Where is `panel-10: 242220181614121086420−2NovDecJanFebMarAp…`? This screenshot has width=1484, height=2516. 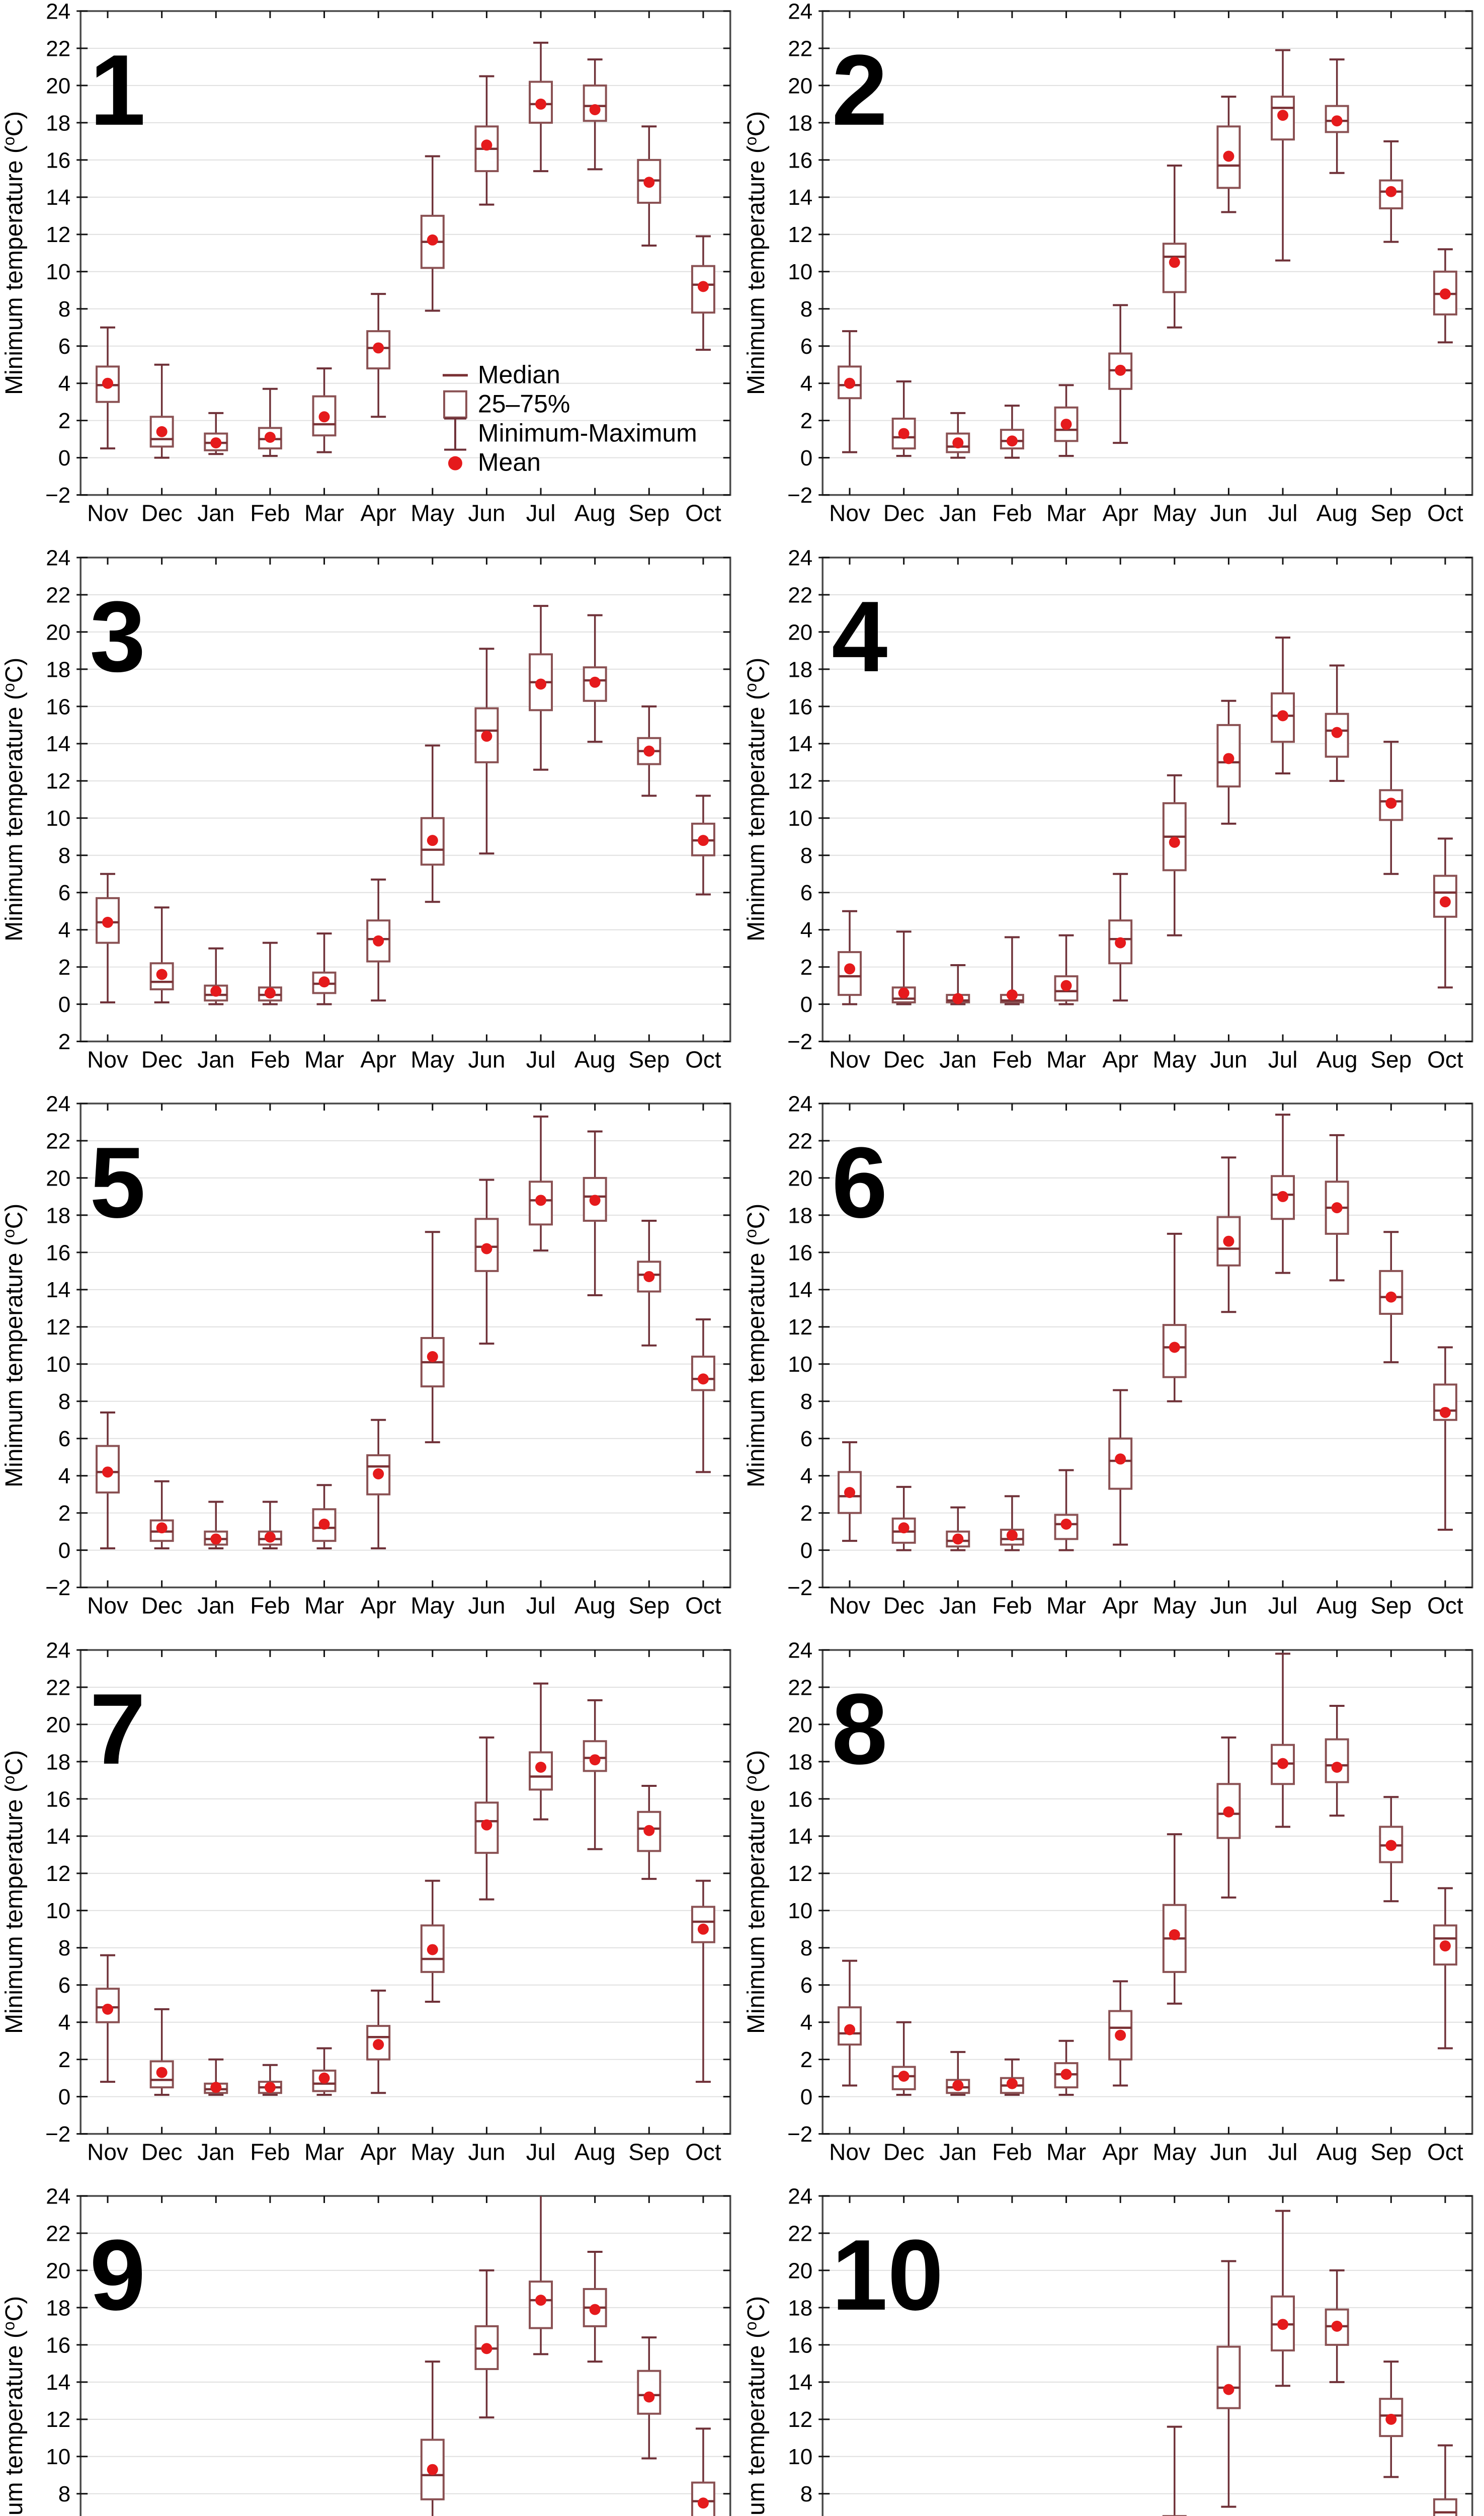 panel-10: 242220181614121086420−2NovDecJanFebMarAp… is located at coordinates (1113, 2350).